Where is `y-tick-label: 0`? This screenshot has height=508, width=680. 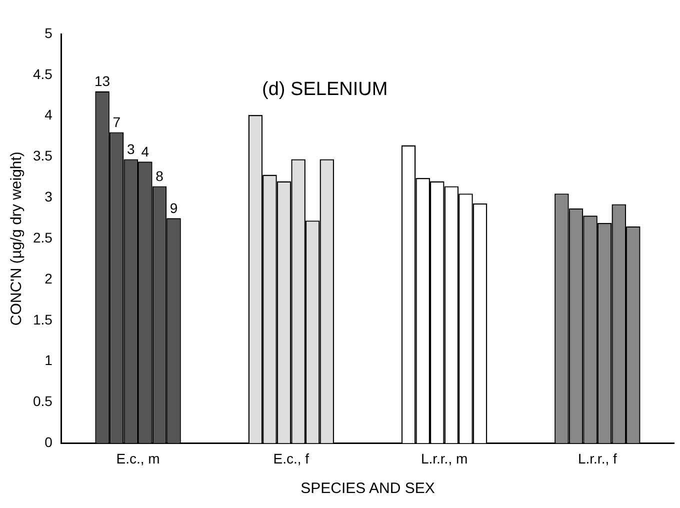 y-tick-label: 0 is located at coordinates (48, 442).